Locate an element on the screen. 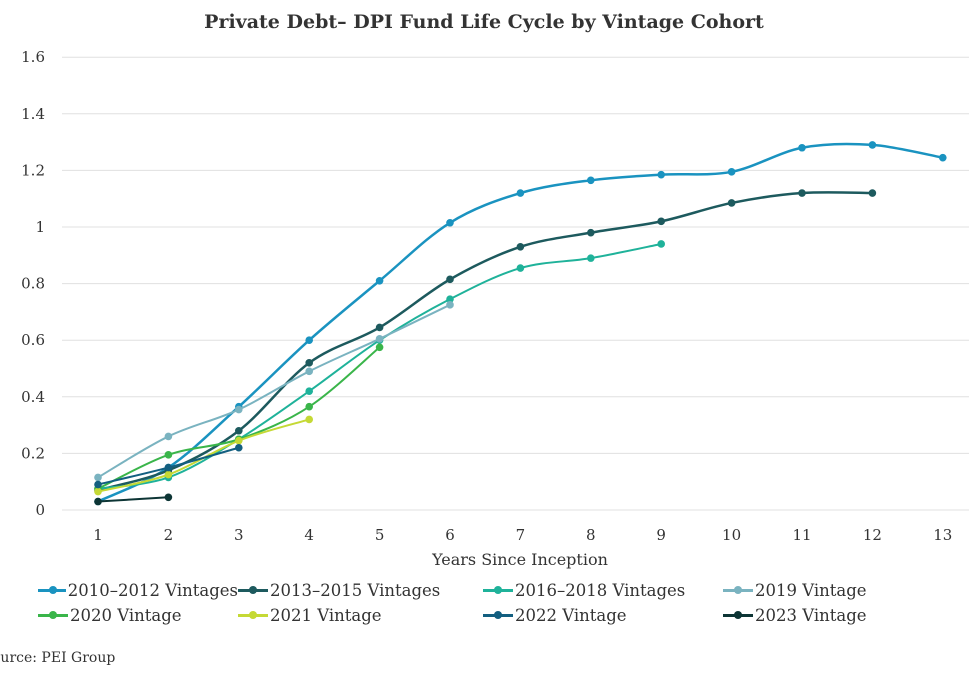 The height and width of the screenshot is (678, 969). x-tick-label: 9 is located at coordinates (661, 535).